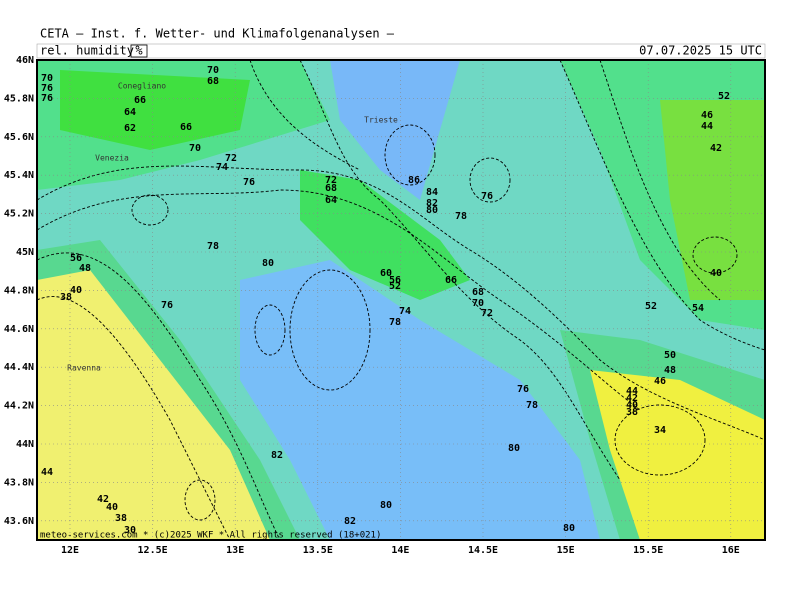 The width and height of the screenshot is (800, 600). I want to click on valid-time: 07.07.2025 15 UTC, so click(700, 51).